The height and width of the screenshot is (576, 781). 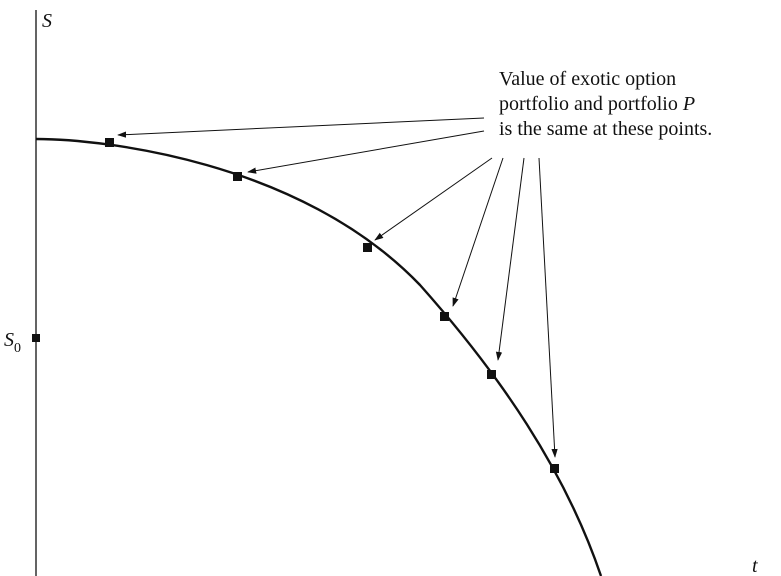 I want to click on t-axis-label: t, so click(x=755, y=565).